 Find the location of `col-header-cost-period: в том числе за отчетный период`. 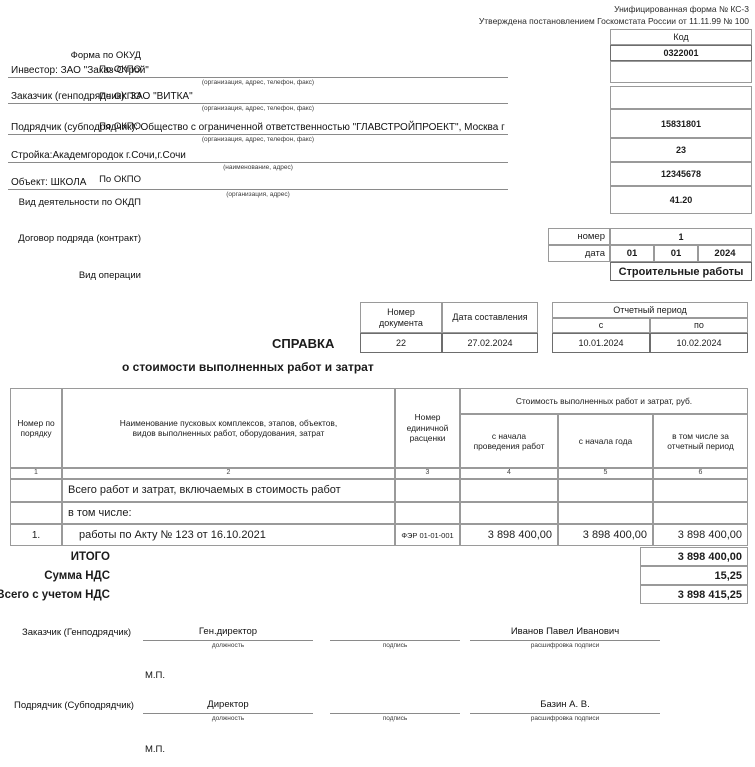

col-header-cost-period: в том числе за отчетный период is located at coordinates (700, 441).